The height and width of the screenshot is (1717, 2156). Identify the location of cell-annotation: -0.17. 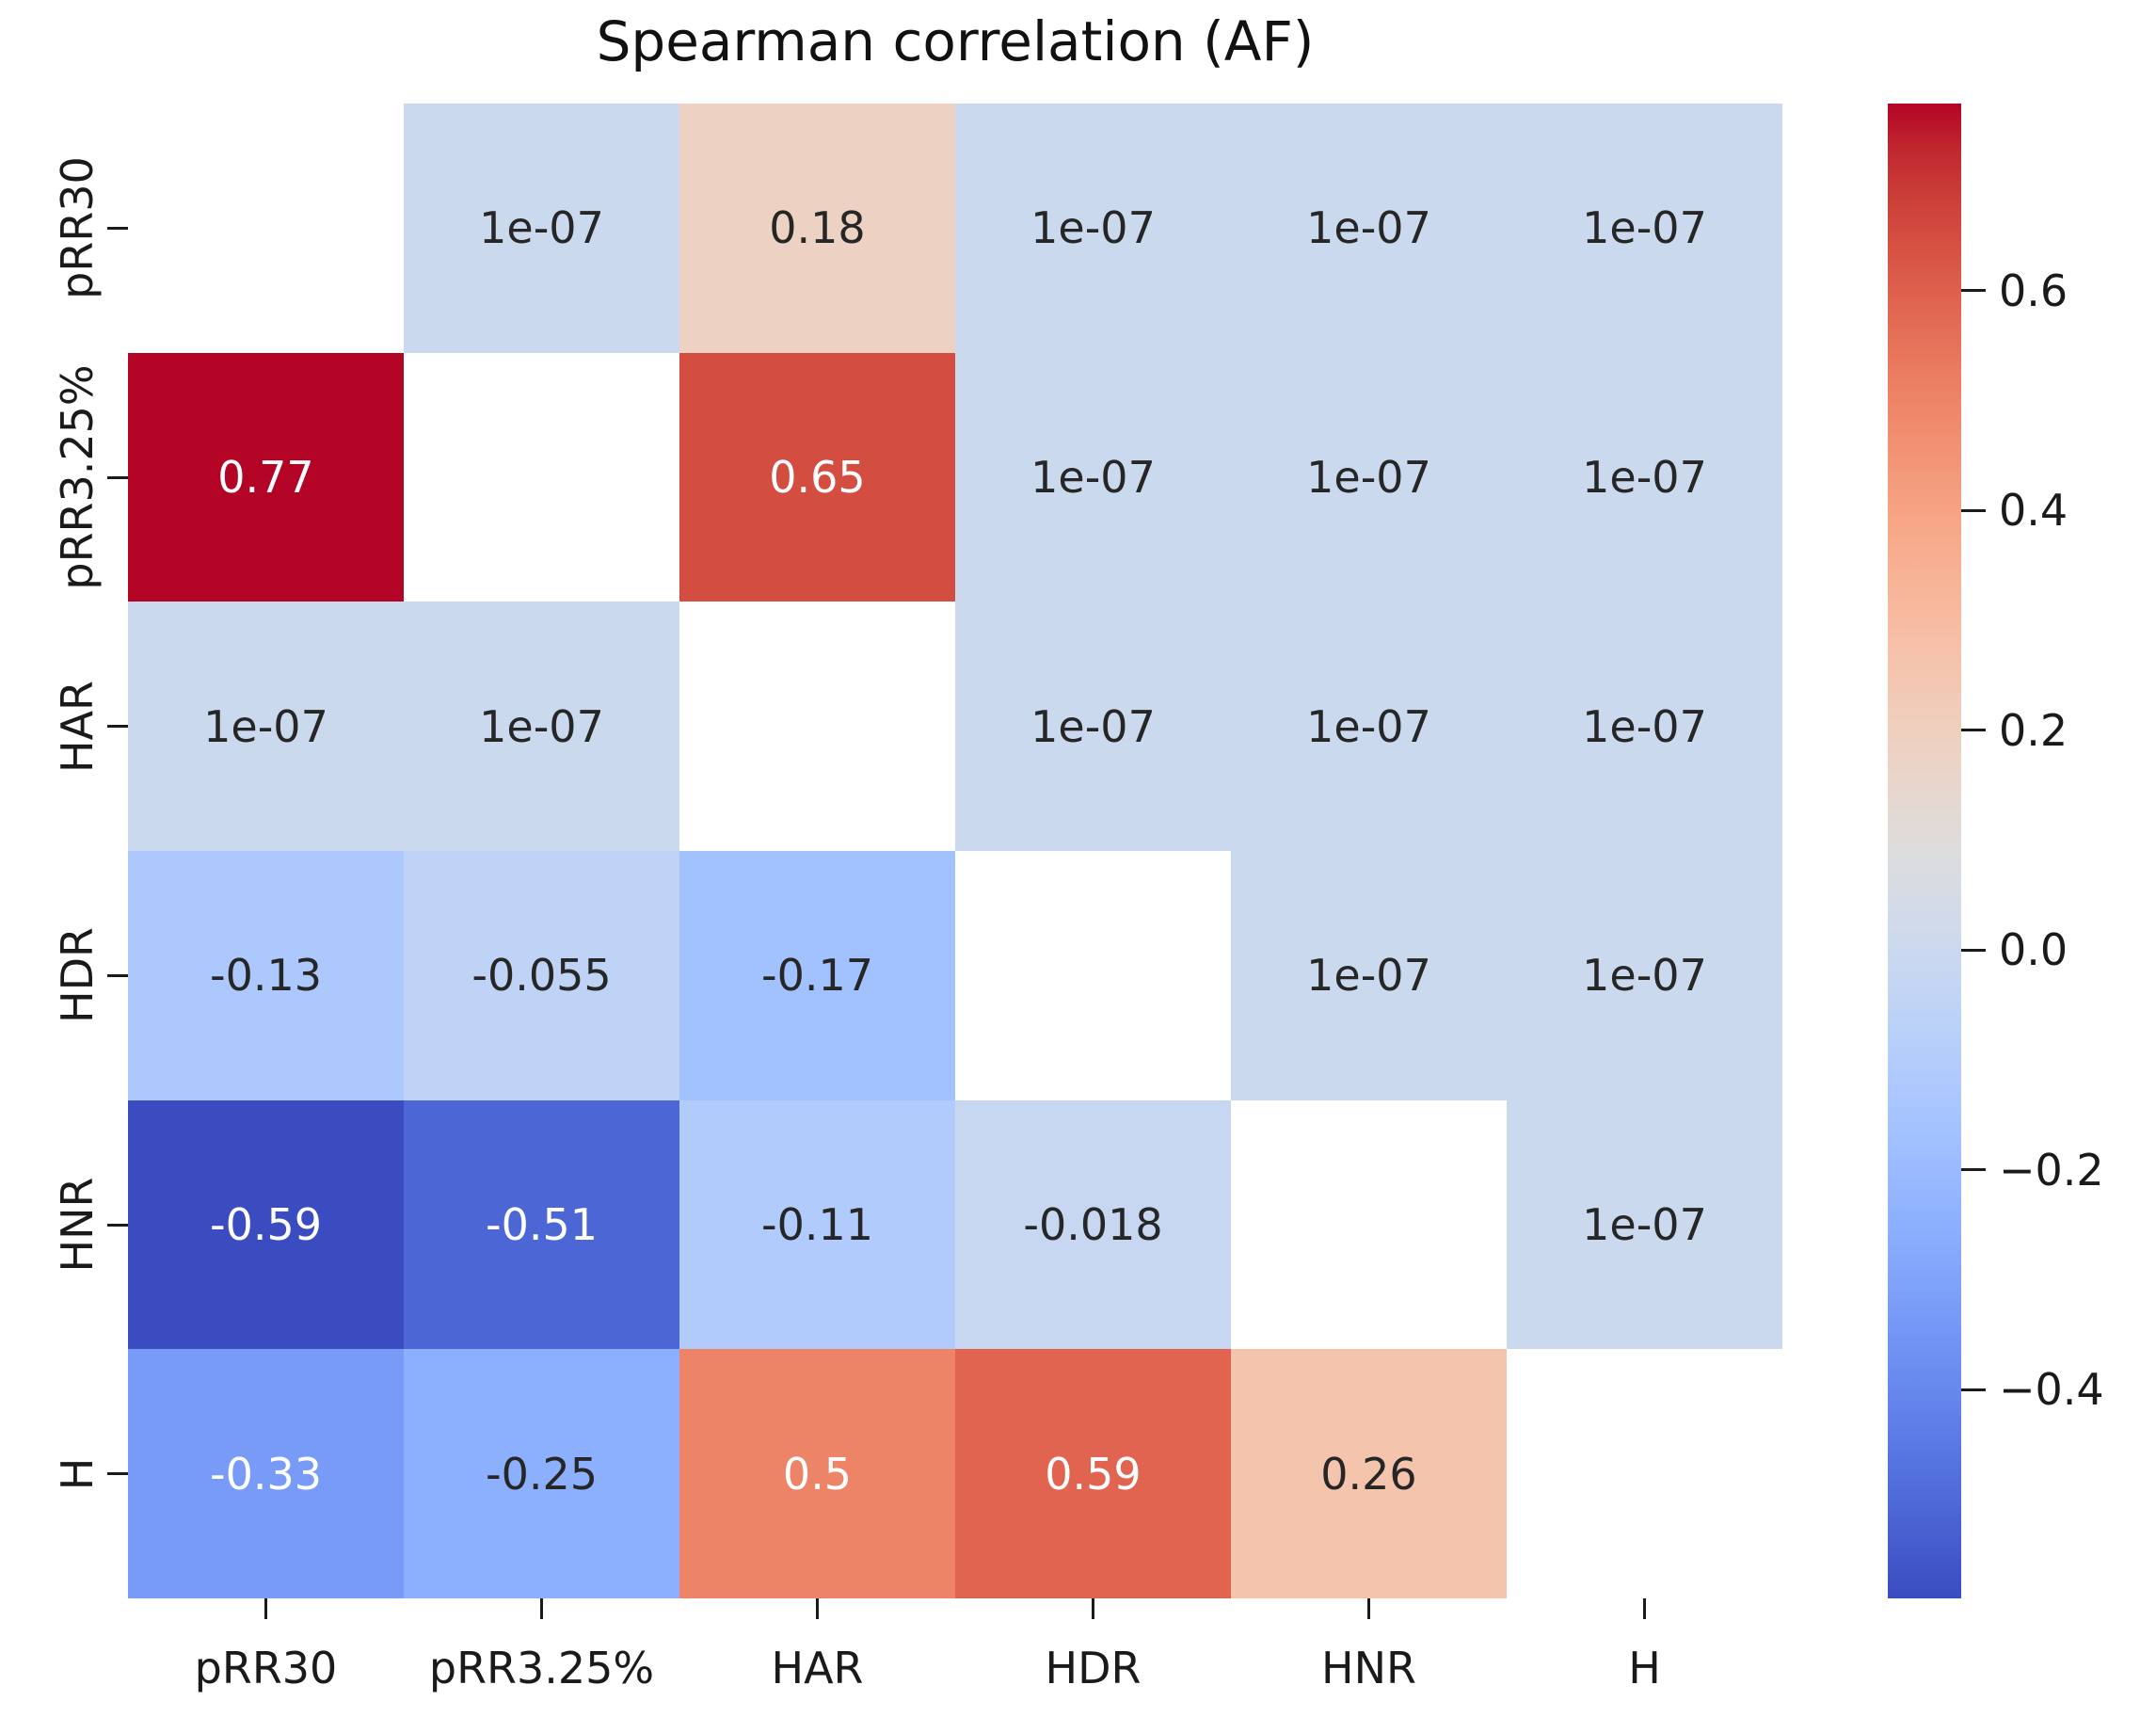
(817, 976).